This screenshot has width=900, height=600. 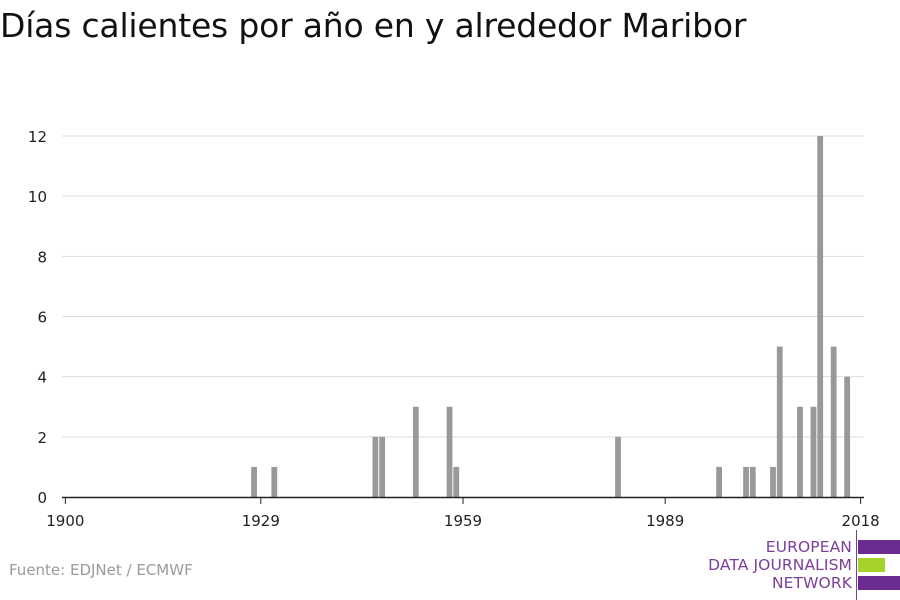 What do you see at coordinates (752, 481) in the screenshot?
I see `bar-2002` at bounding box center [752, 481].